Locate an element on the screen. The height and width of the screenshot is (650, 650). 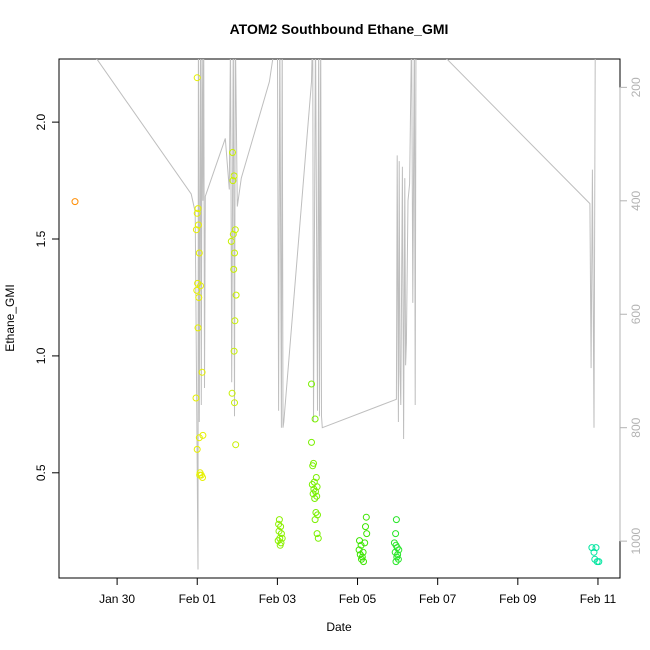
chart-title: ATOM2 Southbound Ethane_GMI is located at coordinates (339, 29).